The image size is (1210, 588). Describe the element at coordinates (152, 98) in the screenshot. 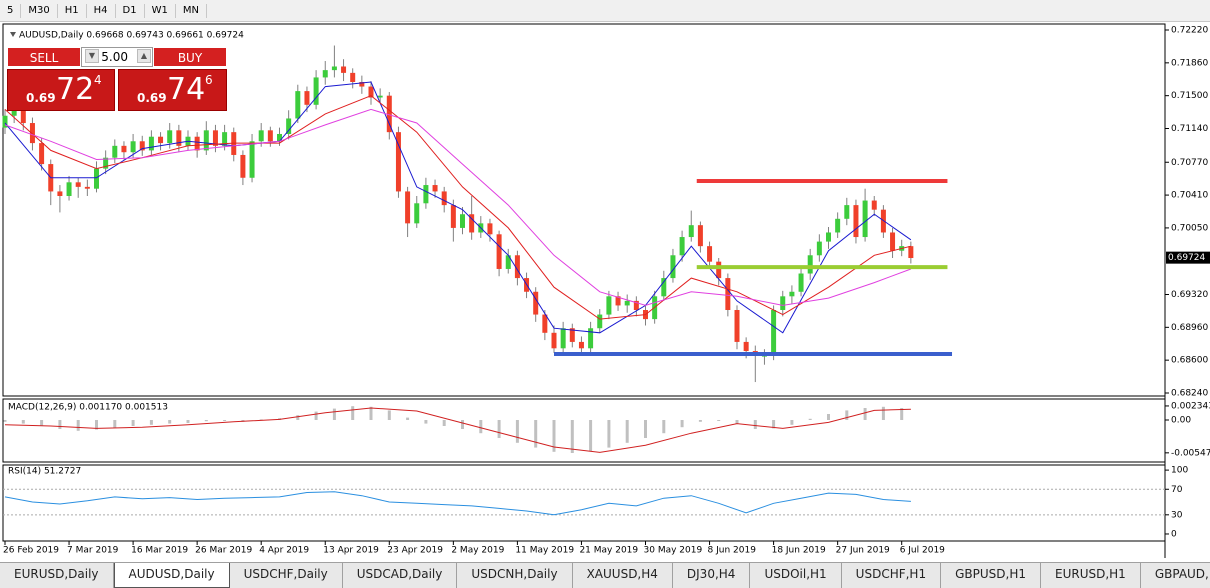

I see `ask-prefix: 0.69` at that location.